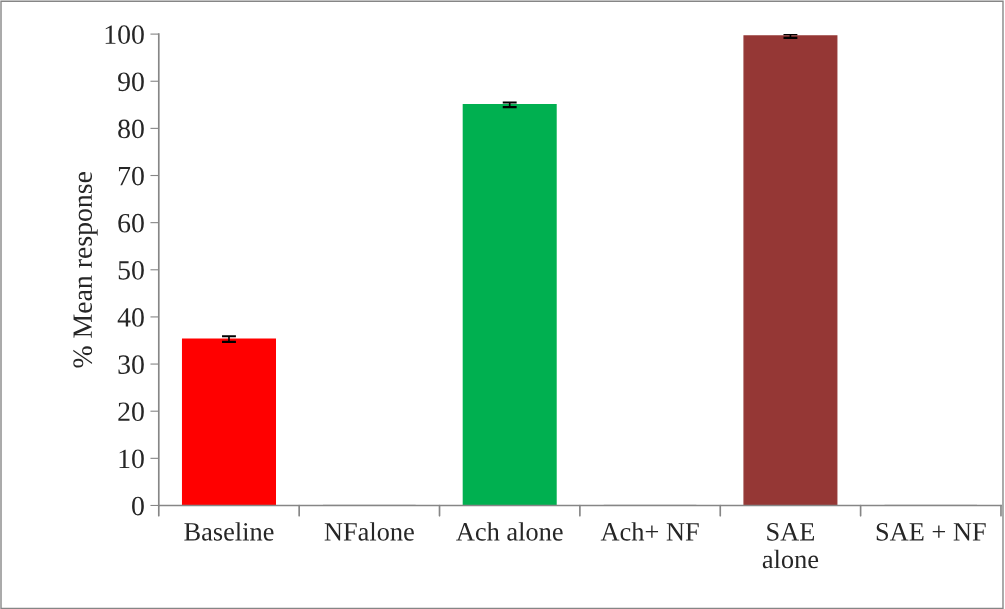 The width and height of the screenshot is (1005, 609). I want to click on y-tick-label: 90, so click(131, 82).